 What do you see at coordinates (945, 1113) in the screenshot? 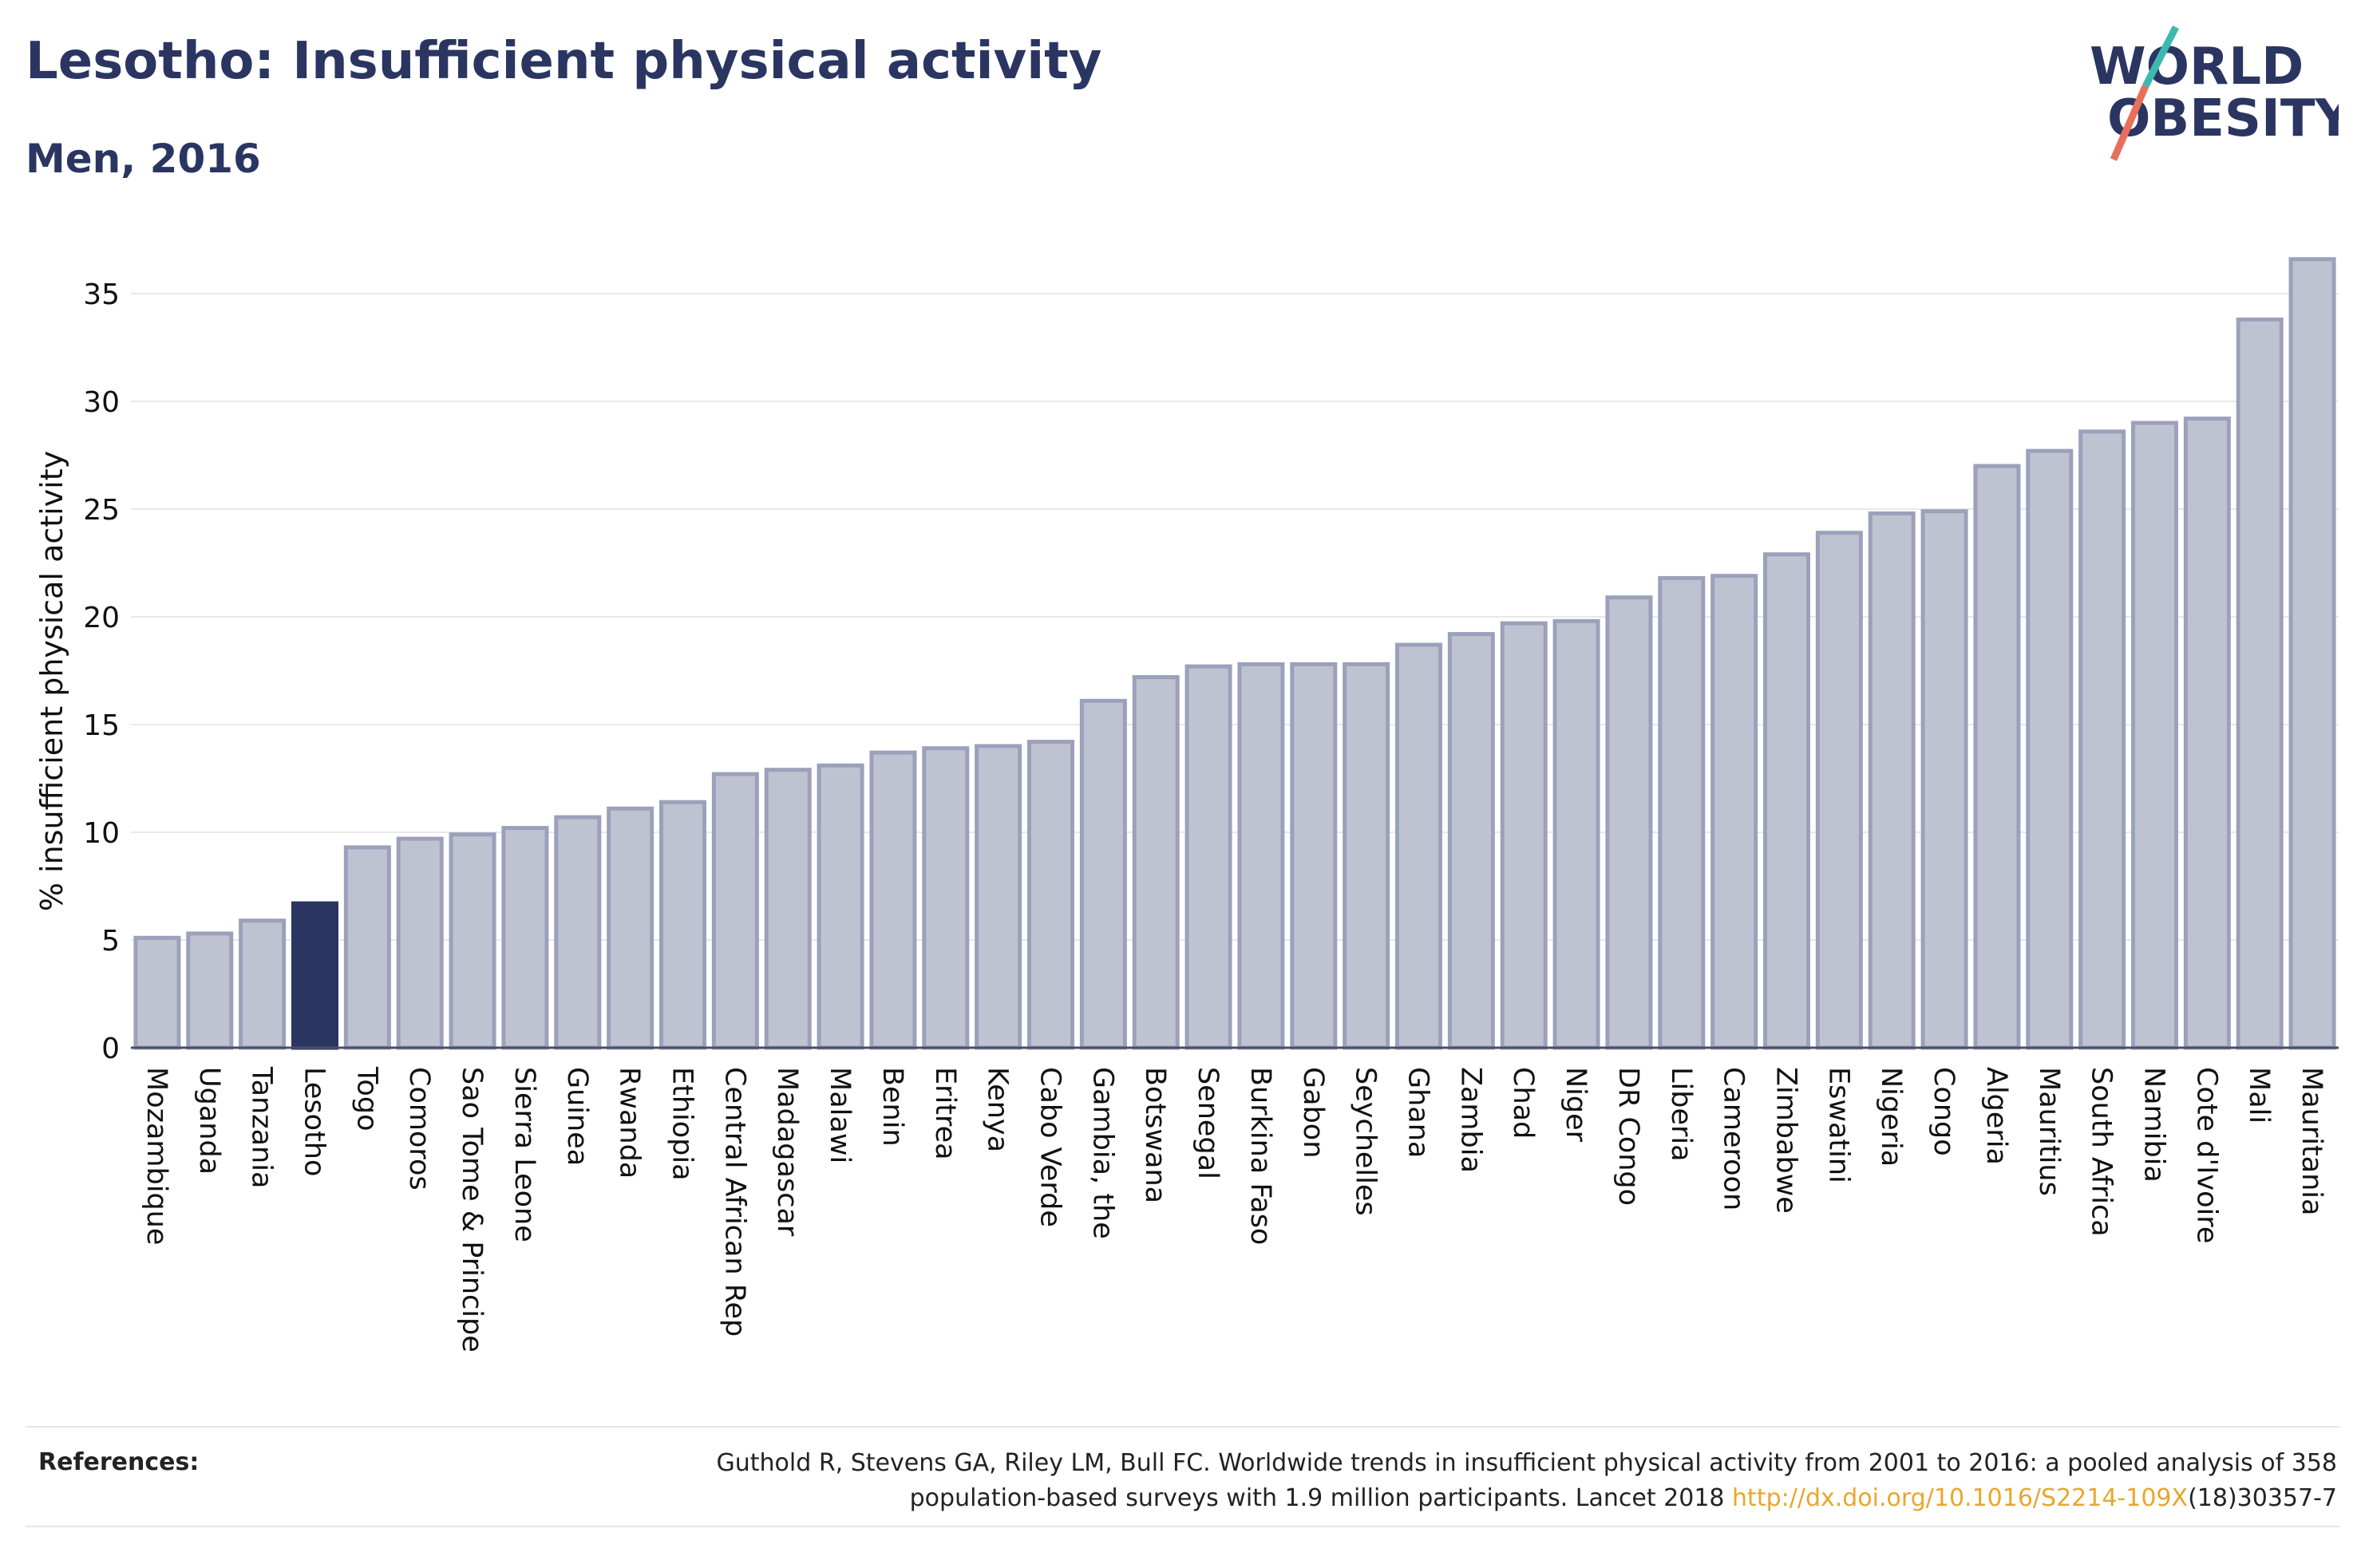
I see `x-tick-label: Eritrea` at bounding box center [945, 1113].